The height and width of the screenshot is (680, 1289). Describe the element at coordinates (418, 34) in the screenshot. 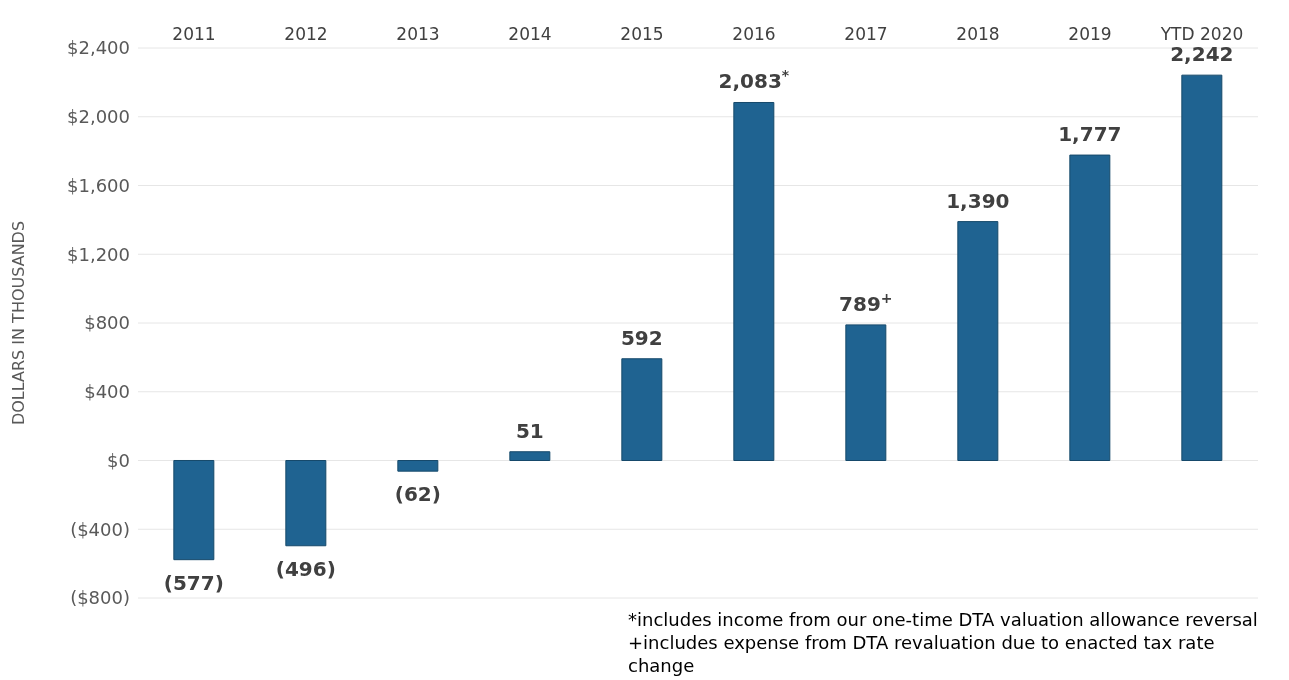

I see `x-tick-label: 2013` at that location.